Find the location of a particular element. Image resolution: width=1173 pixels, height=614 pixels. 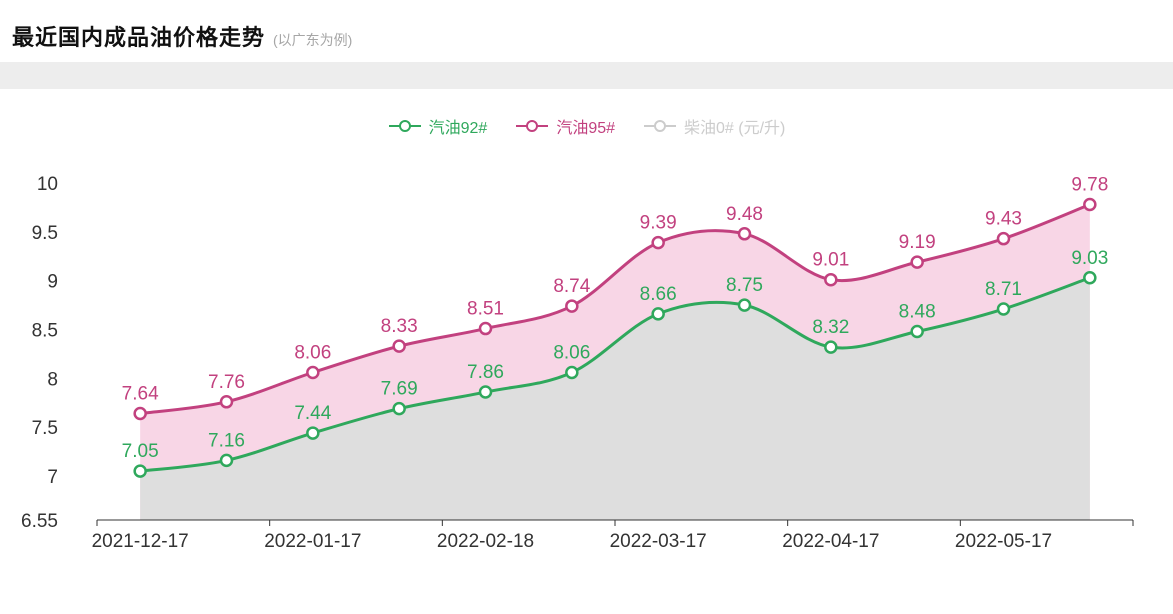

data-label: 7.05 is located at coordinates (140, 451).